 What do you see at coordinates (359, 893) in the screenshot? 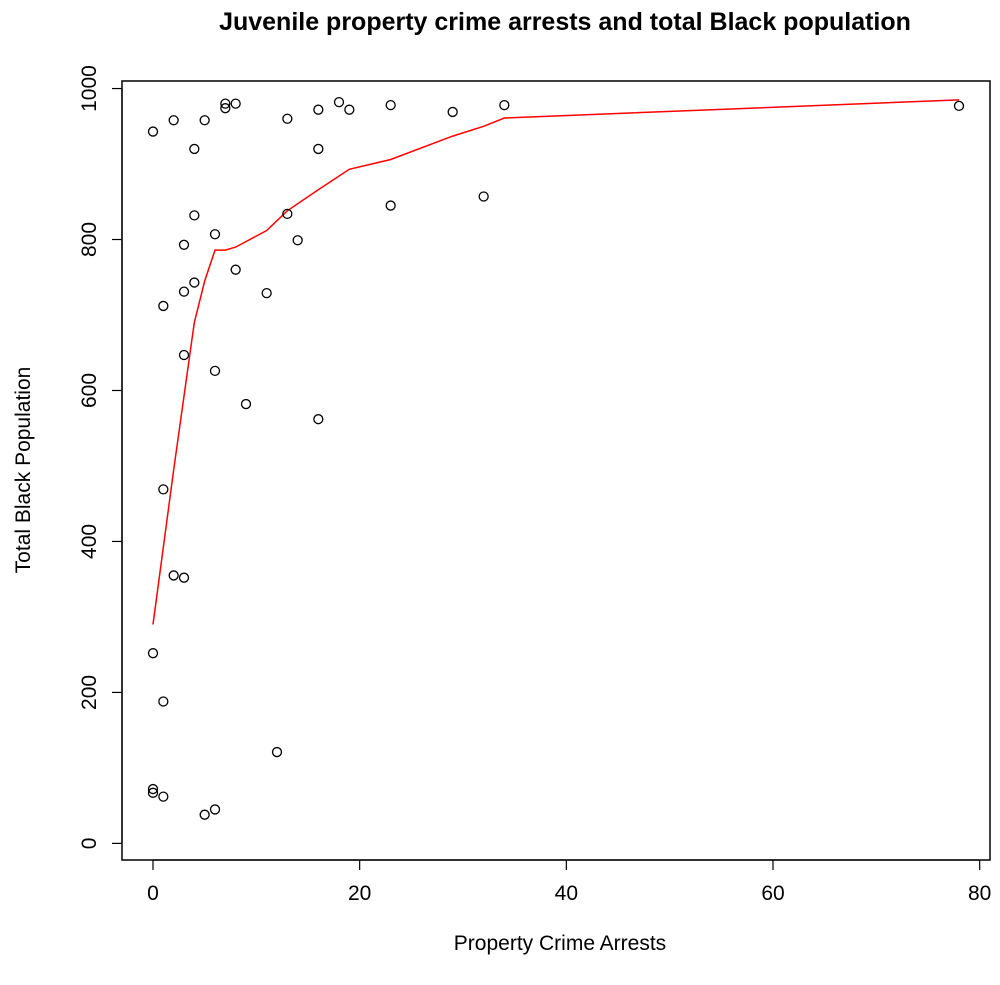
I see `x-tick-label: 20` at bounding box center [359, 893].